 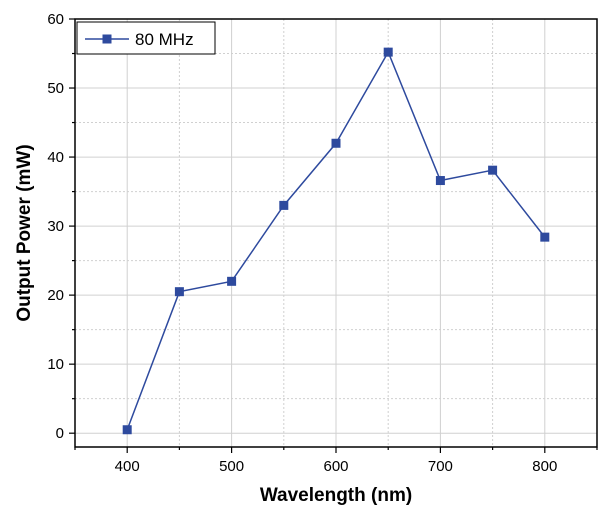 What do you see at coordinates (231, 466) in the screenshot?
I see `x-tick-label: 500` at bounding box center [231, 466].